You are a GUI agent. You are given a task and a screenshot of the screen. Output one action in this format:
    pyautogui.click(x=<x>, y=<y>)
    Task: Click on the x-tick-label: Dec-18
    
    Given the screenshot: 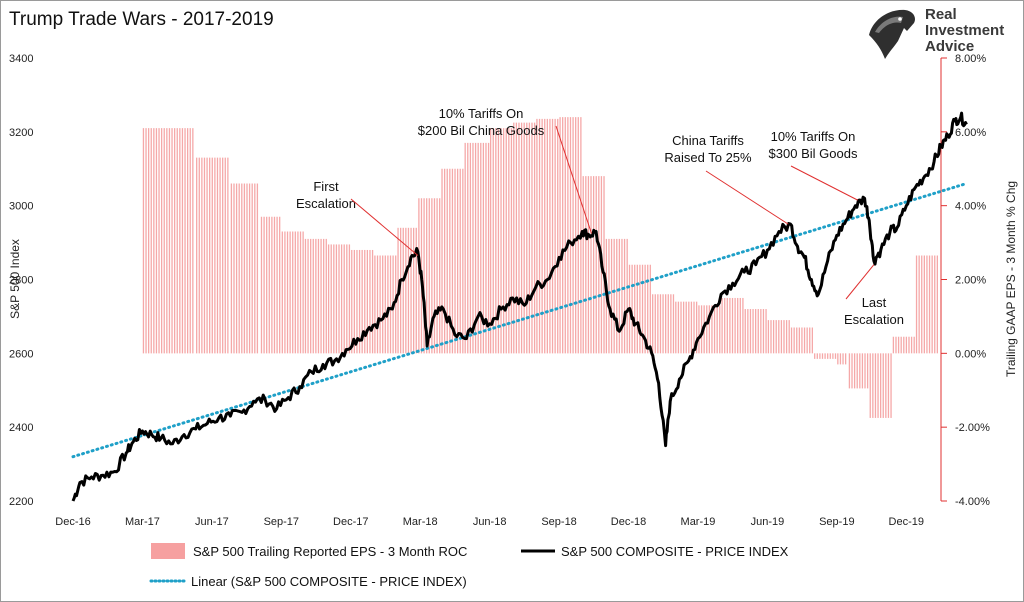 What is the action you would take?
    pyautogui.click(x=628, y=522)
    